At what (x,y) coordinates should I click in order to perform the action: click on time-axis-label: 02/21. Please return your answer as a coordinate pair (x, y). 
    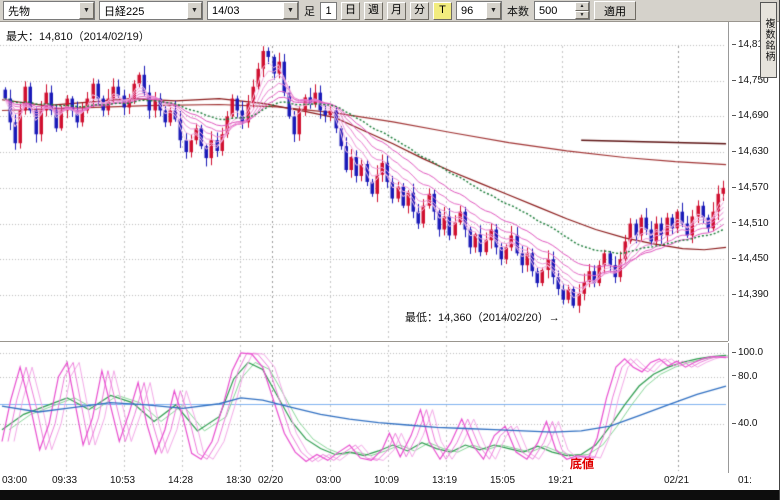
    Looking at the image, I should click on (677, 480).